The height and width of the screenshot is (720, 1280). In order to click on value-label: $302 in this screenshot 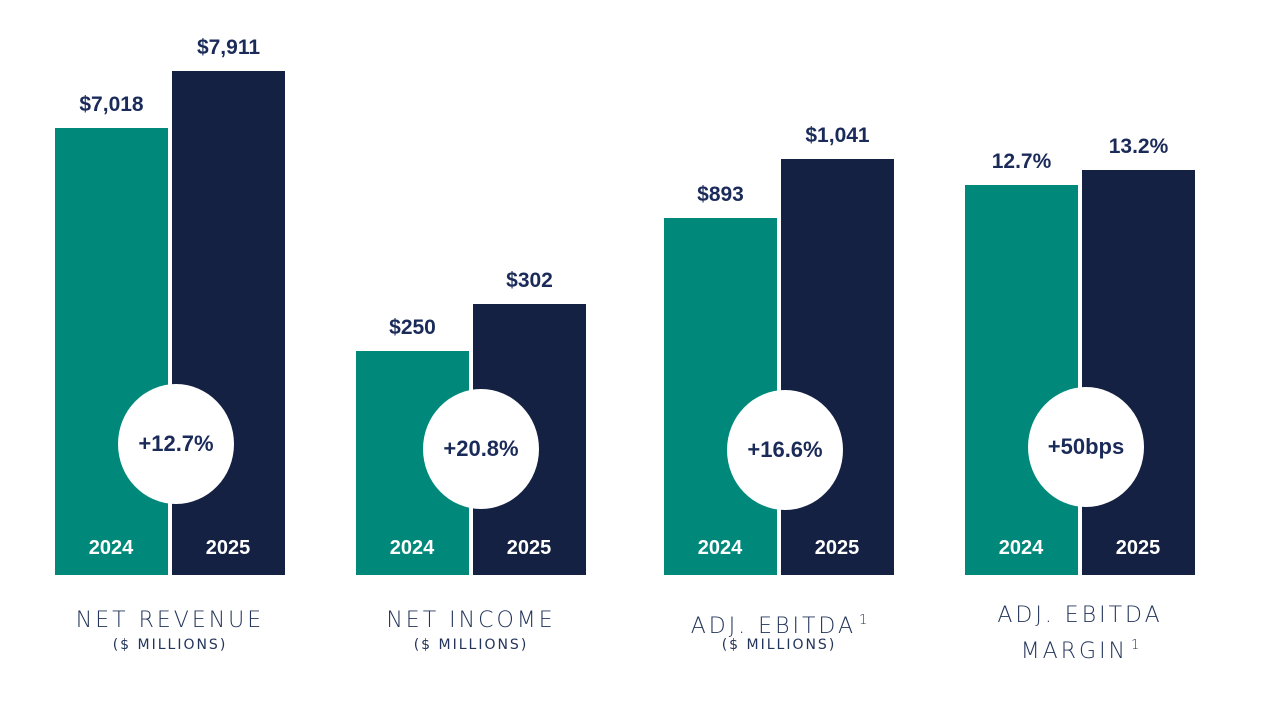, I will do `click(529, 280)`.